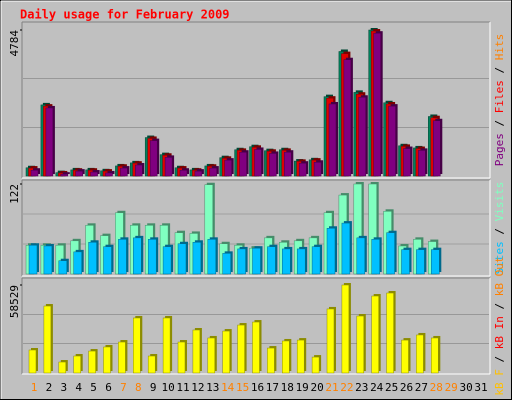 This screenshot has width=512, height=400. What do you see at coordinates (257, 387) in the screenshot?
I see `x-tick-label: 16` at bounding box center [257, 387].